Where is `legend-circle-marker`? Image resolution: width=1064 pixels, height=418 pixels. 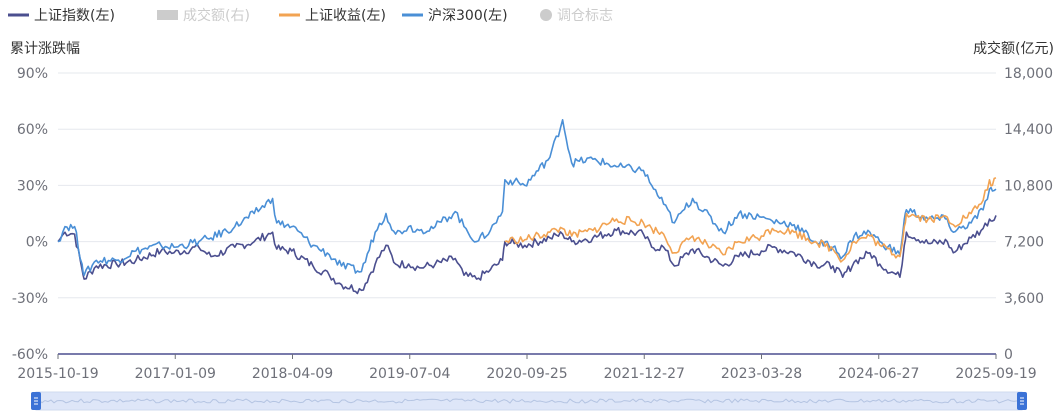 legend-circle-marker is located at coordinates (546, 15).